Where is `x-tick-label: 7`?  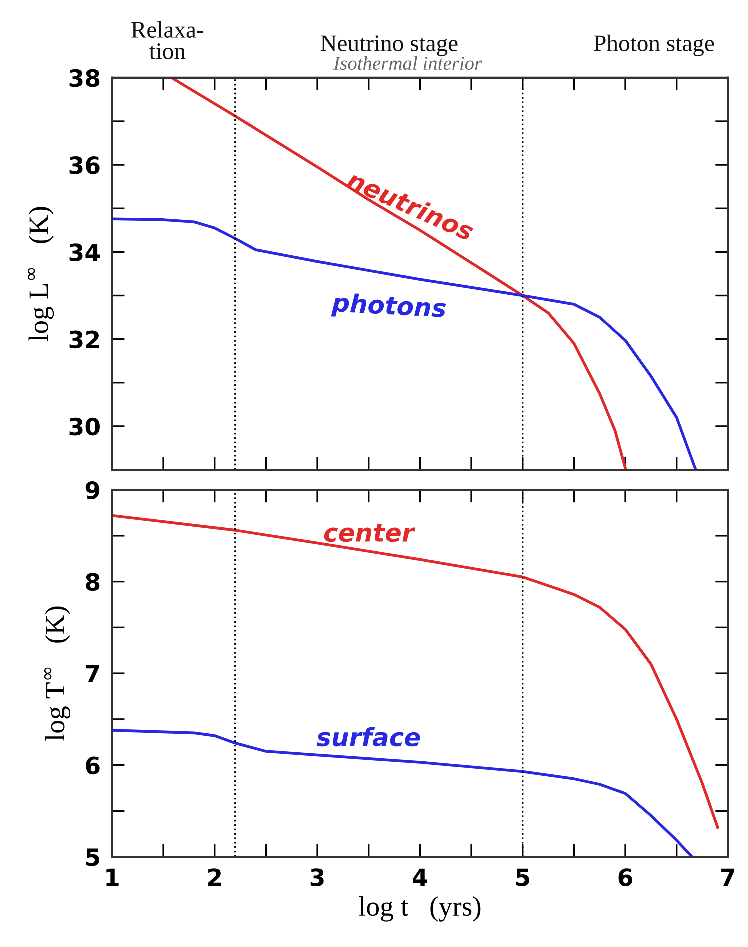 x-tick-label: 7 is located at coordinates (728, 877).